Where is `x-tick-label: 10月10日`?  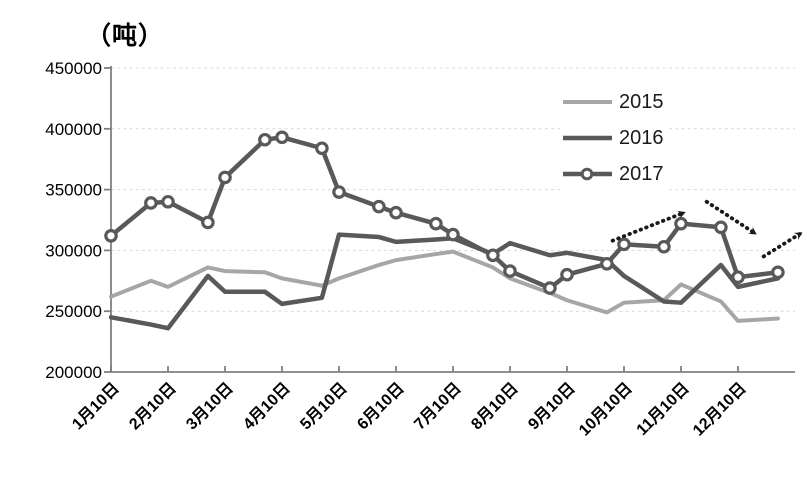 x-tick-label: 10月10日 is located at coordinates (605, 409).